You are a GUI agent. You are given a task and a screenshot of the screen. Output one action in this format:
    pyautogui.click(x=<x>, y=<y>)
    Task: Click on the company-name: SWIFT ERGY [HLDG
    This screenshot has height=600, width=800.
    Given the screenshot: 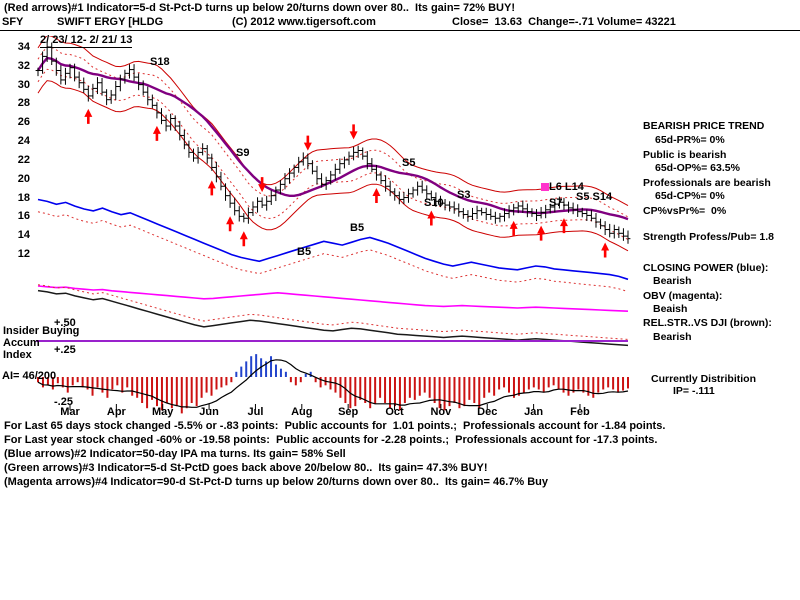 What is the action you would take?
    pyautogui.click(x=110, y=22)
    